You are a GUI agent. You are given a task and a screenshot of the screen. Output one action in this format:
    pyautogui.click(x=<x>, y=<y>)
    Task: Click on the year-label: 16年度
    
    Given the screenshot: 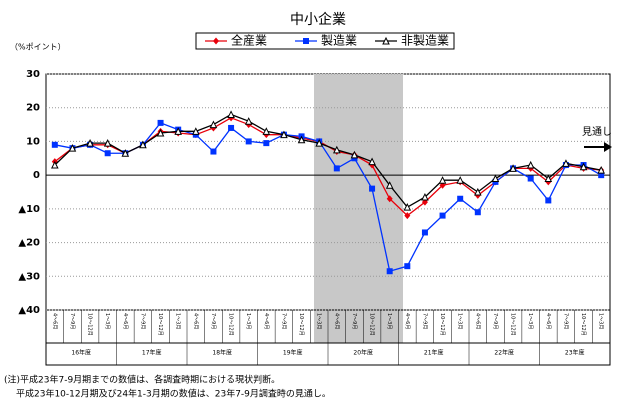 What is the action you would take?
    pyautogui.click(x=81, y=353)
    